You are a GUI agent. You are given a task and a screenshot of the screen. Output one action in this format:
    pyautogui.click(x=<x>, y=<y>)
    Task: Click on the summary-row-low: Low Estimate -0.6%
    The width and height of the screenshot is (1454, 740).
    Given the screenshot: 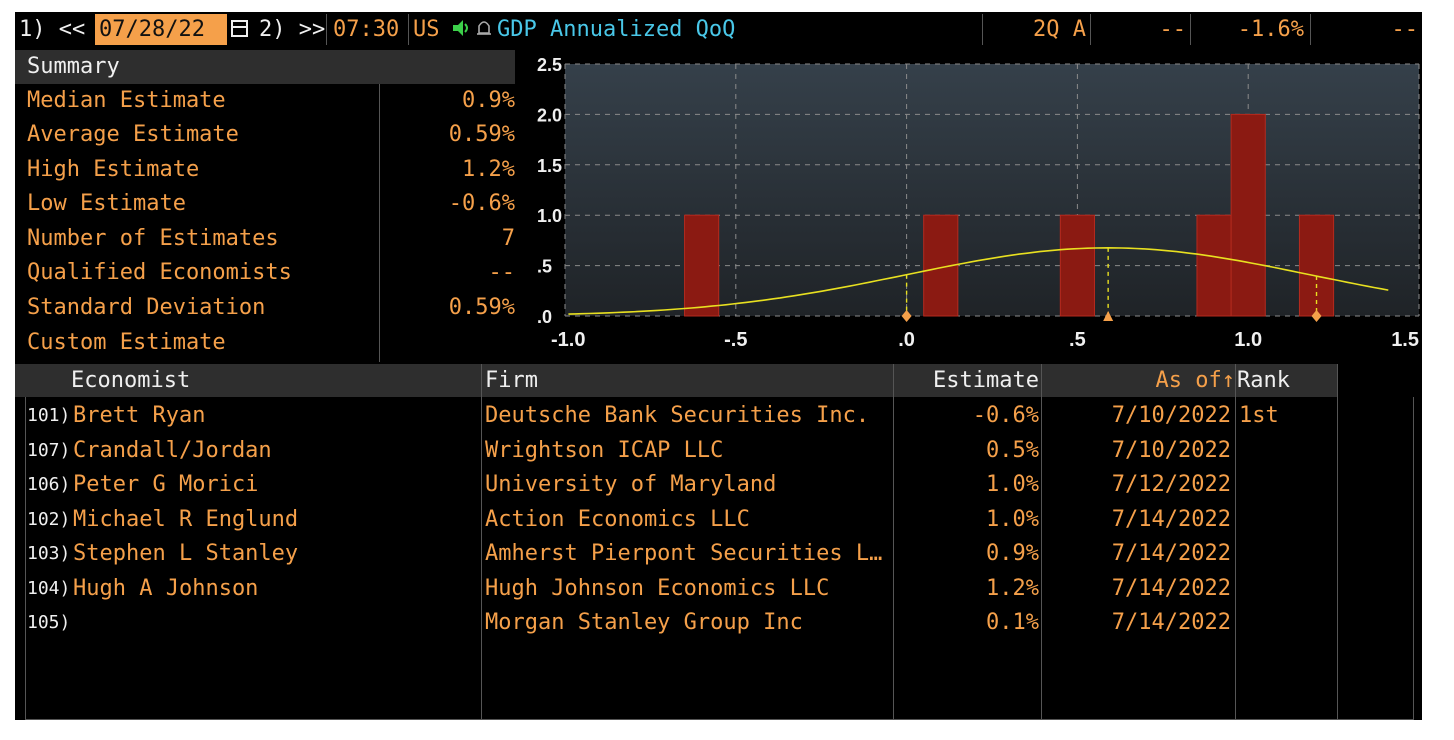 What is the action you would take?
    pyautogui.click(x=265, y=204)
    